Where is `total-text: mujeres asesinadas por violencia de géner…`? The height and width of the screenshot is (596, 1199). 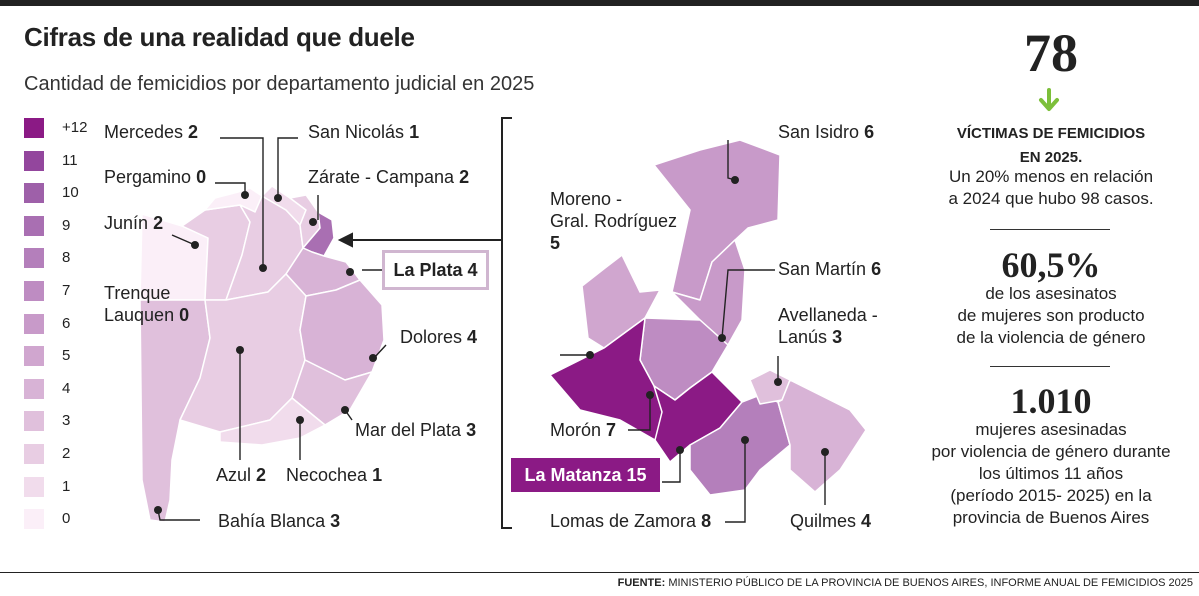 total-text: mujeres asesinadas por violencia de géner… is located at coordinates (1051, 474).